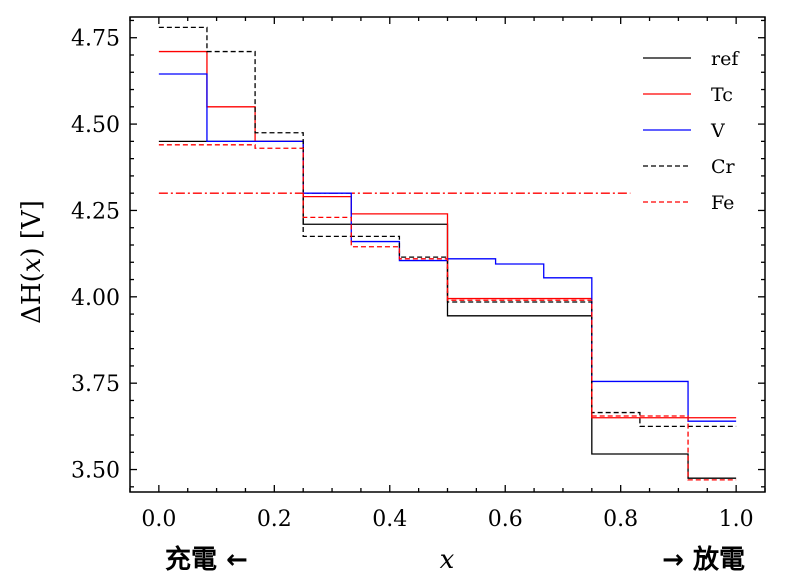 The height and width of the screenshot is (587, 800). What do you see at coordinates (206, 559) in the screenshot?
I see `charge-annotation: 充電 ←` at bounding box center [206, 559].